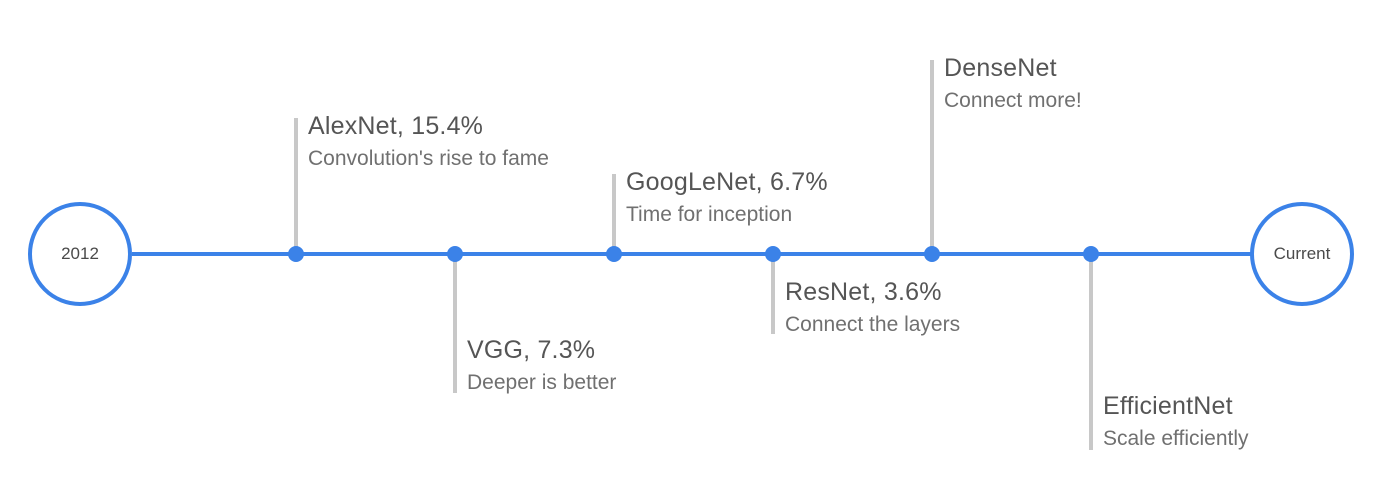 The image size is (1400, 494). What do you see at coordinates (1168, 406) in the screenshot?
I see `milestone-name: EfficientNet` at bounding box center [1168, 406].